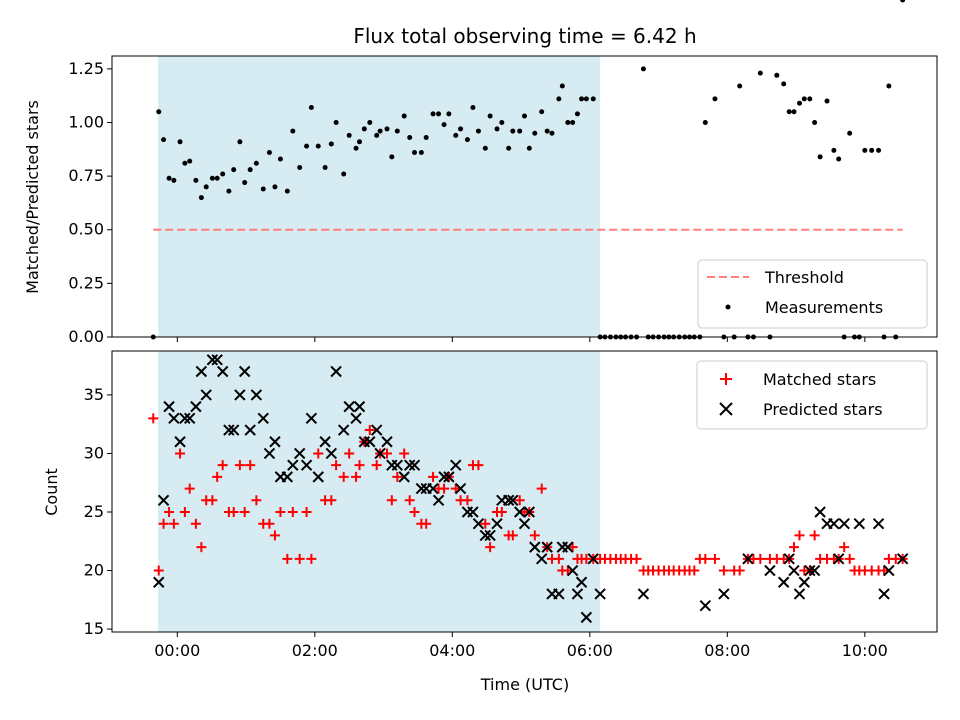  What do you see at coordinates (521, 339) in the screenshot?
I see `ratio-x-ticks` at bounding box center [521, 339].